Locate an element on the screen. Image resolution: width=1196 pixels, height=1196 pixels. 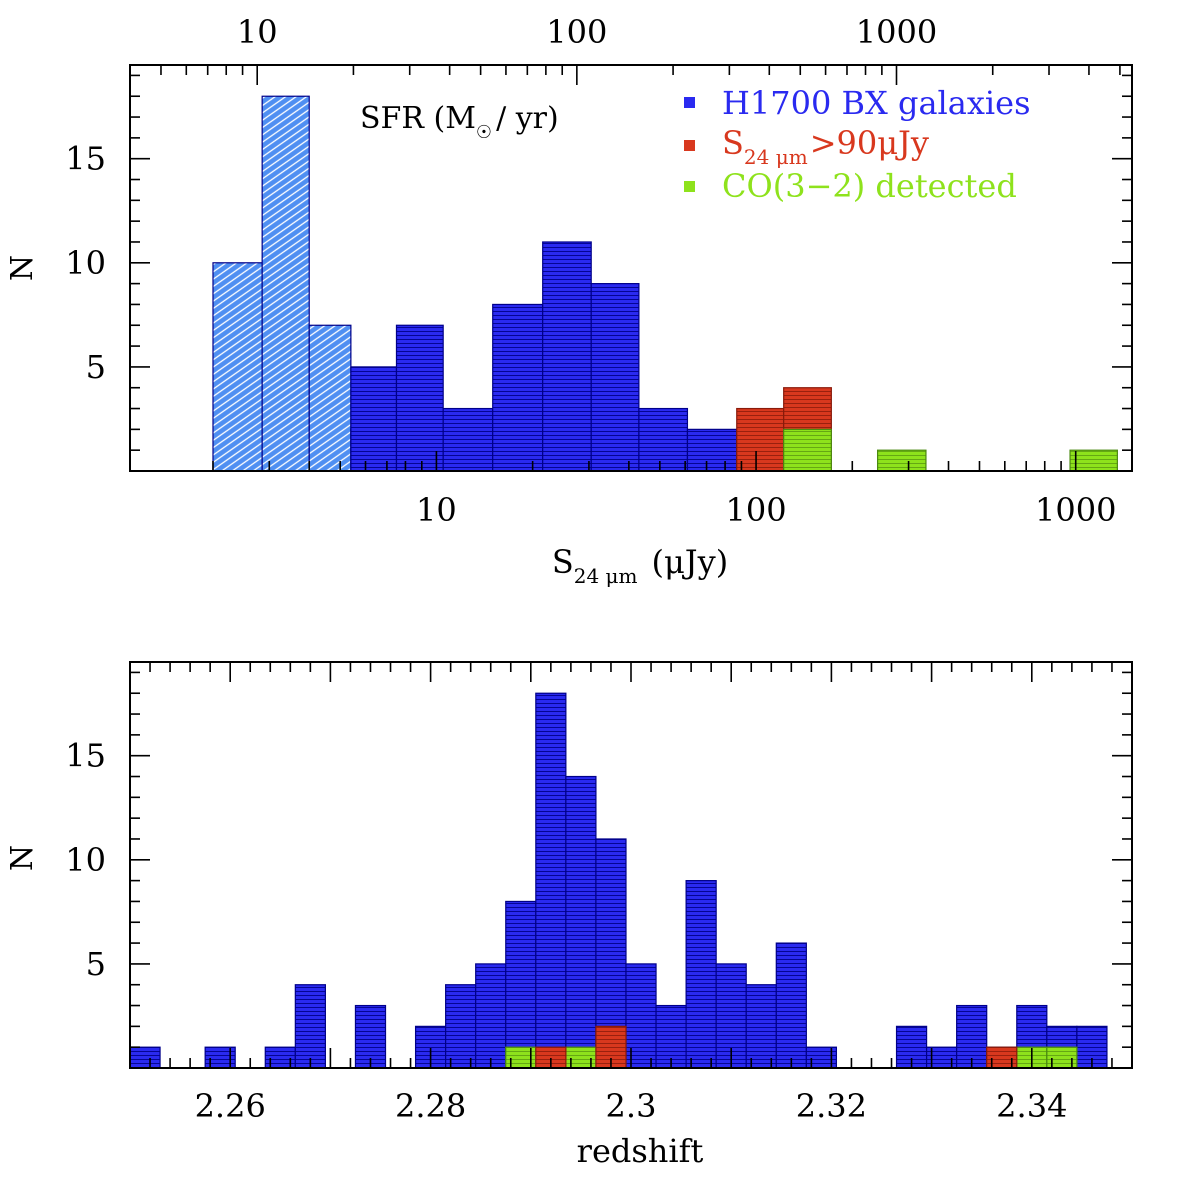
sfr-label-sun: ☉ is located at coordinates (484, 132).